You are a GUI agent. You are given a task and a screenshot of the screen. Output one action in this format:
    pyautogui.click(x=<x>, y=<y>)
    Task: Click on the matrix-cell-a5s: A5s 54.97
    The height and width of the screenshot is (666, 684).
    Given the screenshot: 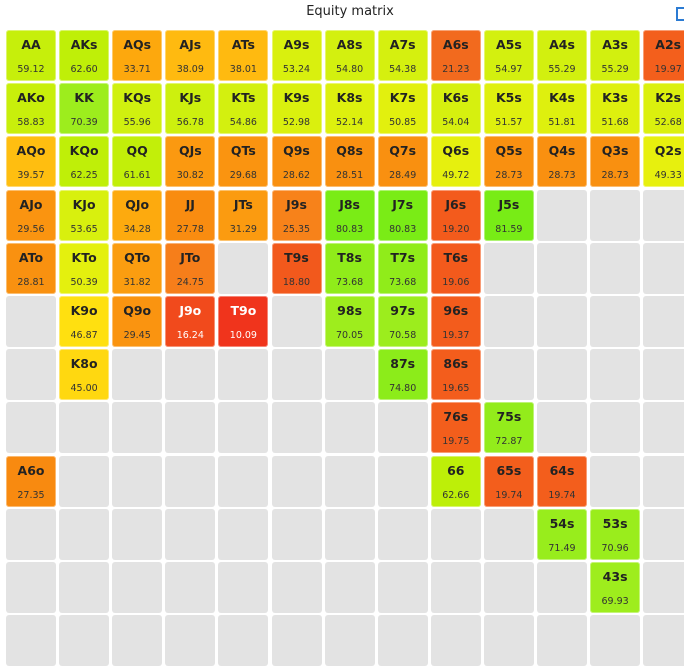 What is the action you would take?
    pyautogui.click(x=508, y=55)
    